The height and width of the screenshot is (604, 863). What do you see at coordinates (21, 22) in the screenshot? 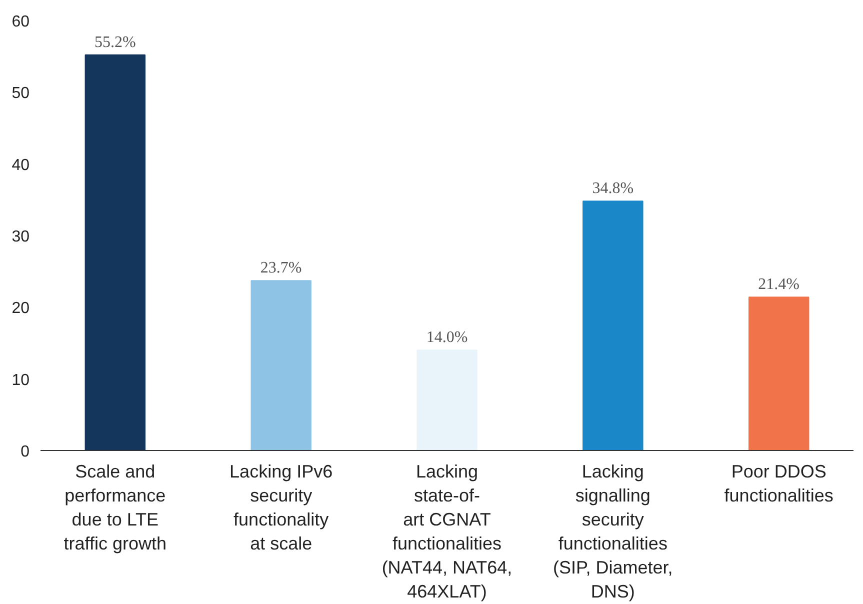
I see `y-tick-label: 60` at bounding box center [21, 22].